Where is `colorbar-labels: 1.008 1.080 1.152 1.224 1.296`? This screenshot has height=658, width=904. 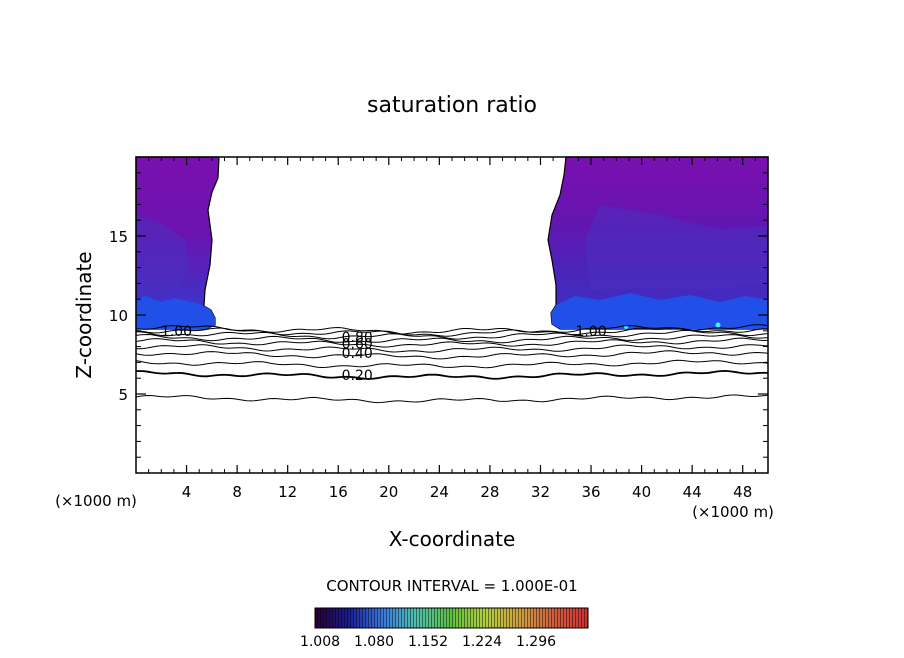 colorbar-labels: 1.008 1.080 1.152 1.224 1.296 is located at coordinates (428, 642).